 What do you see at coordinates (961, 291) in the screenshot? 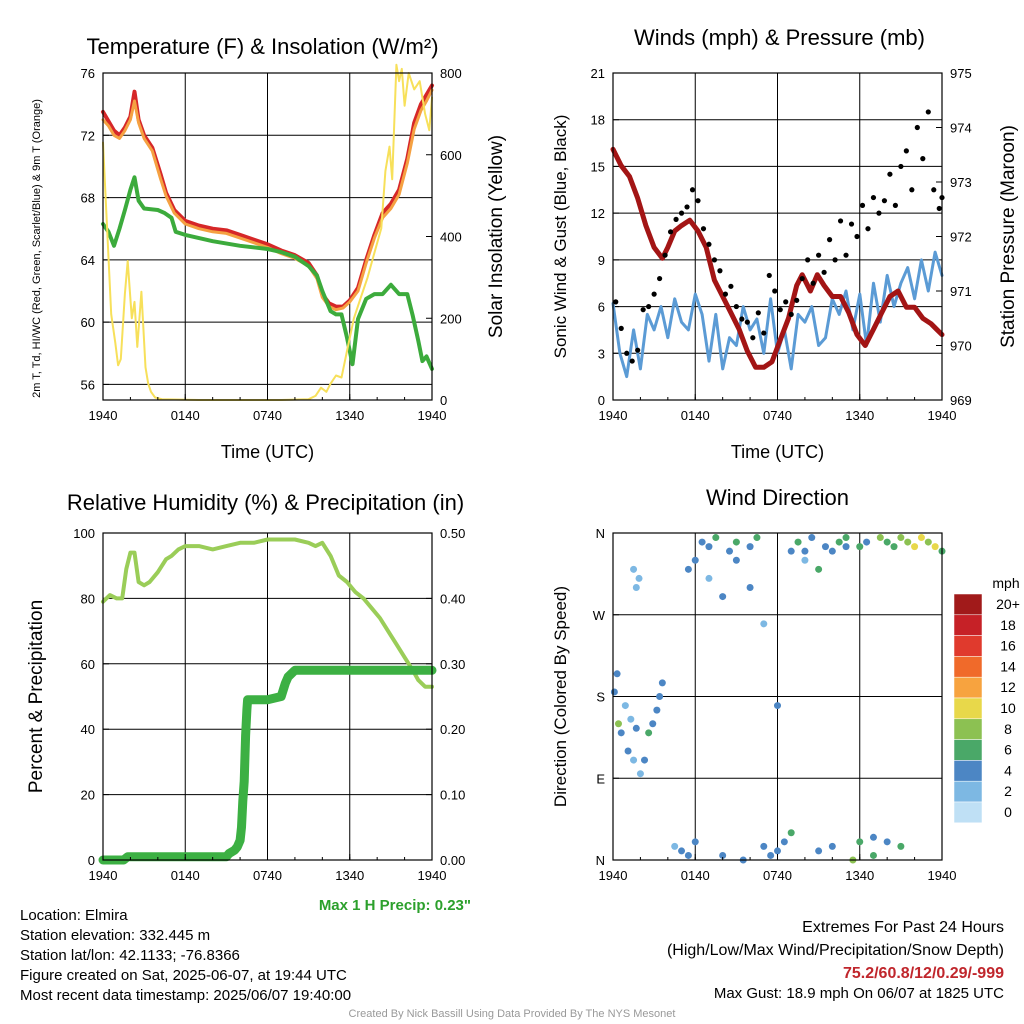
I see `y-right-tick-label: 971` at bounding box center [961, 291].